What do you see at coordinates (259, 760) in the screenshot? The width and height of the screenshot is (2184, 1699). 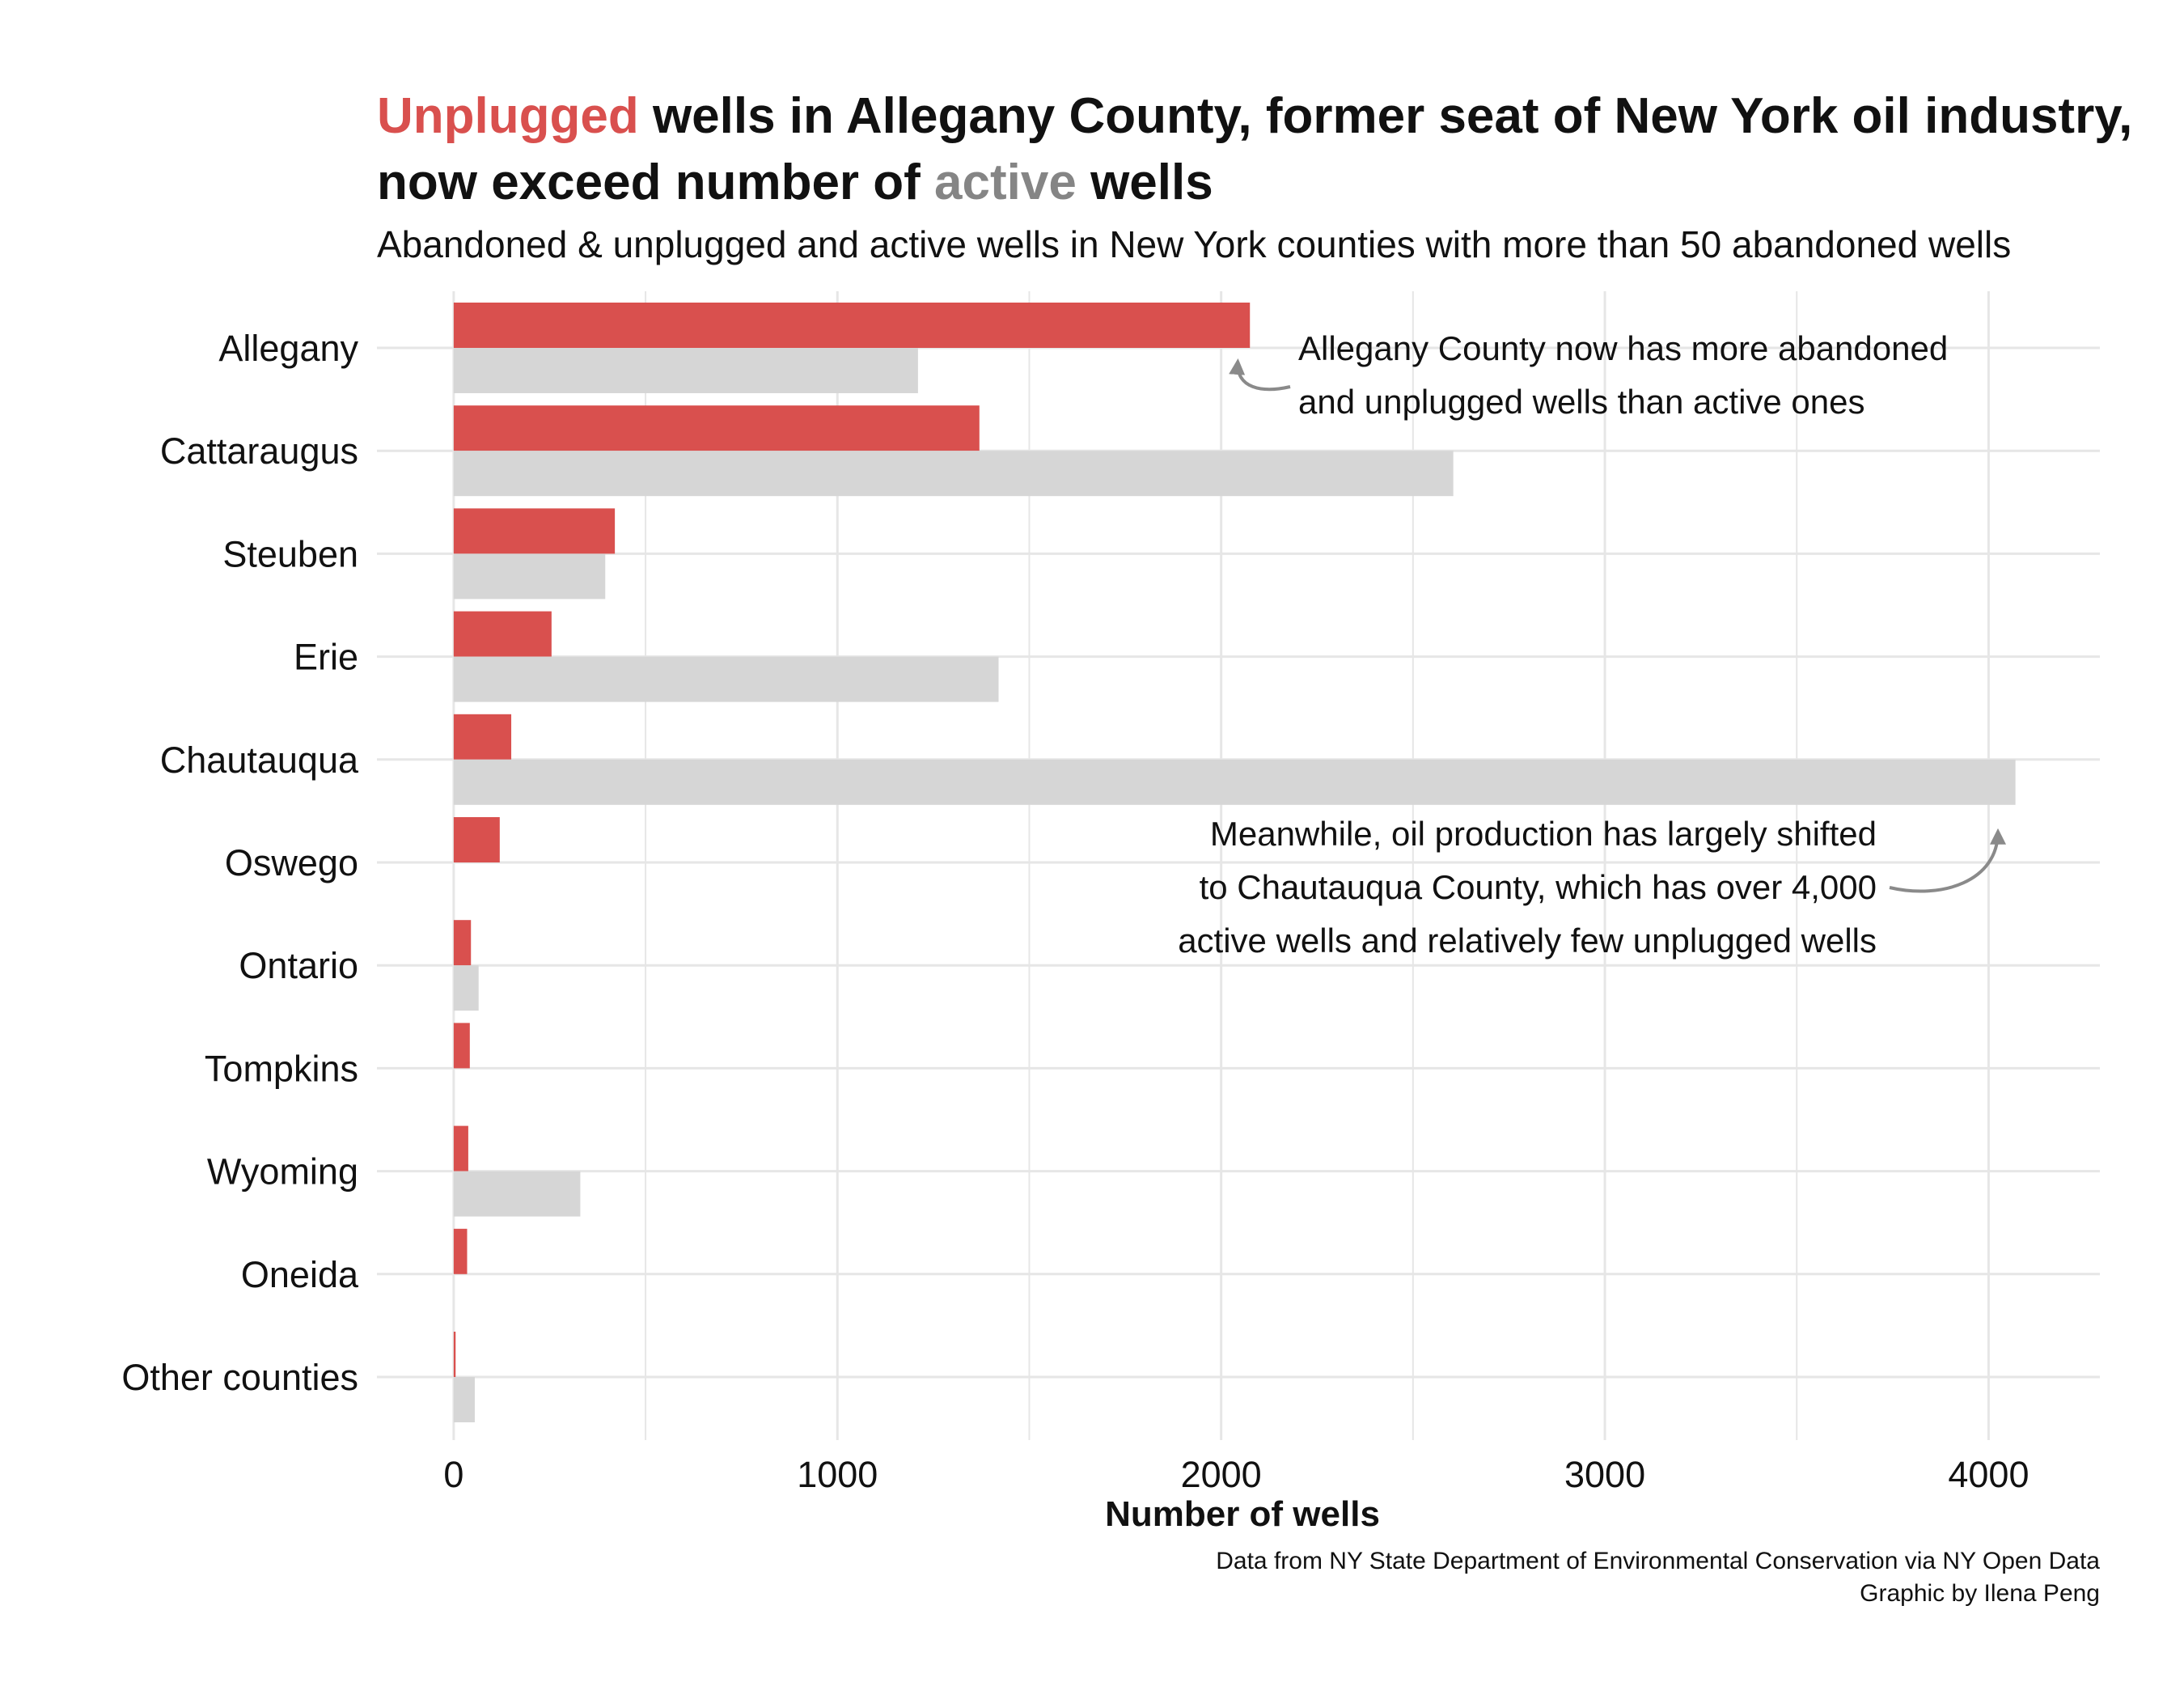 I see `y-tick-label: Chautauqua` at bounding box center [259, 760].